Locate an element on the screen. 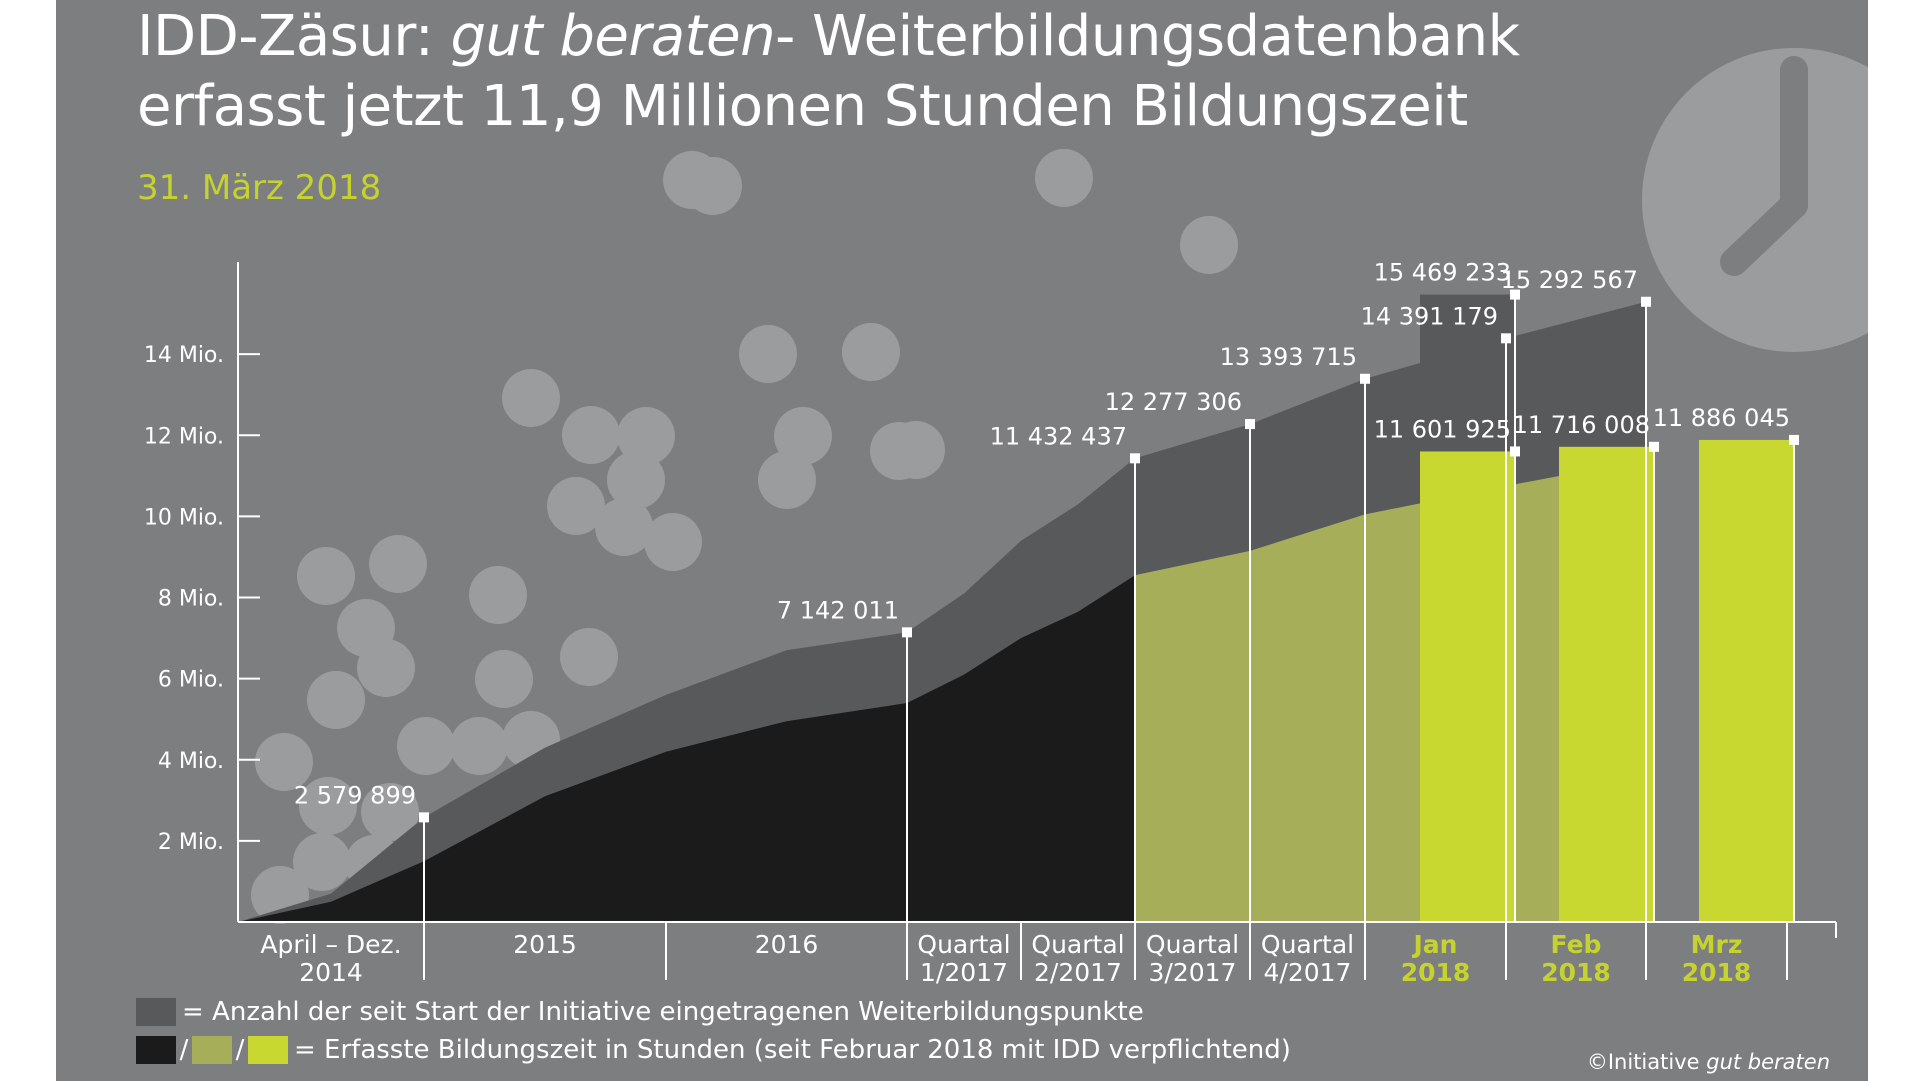  y-tick-label: 10 Mio. is located at coordinates (184, 517).